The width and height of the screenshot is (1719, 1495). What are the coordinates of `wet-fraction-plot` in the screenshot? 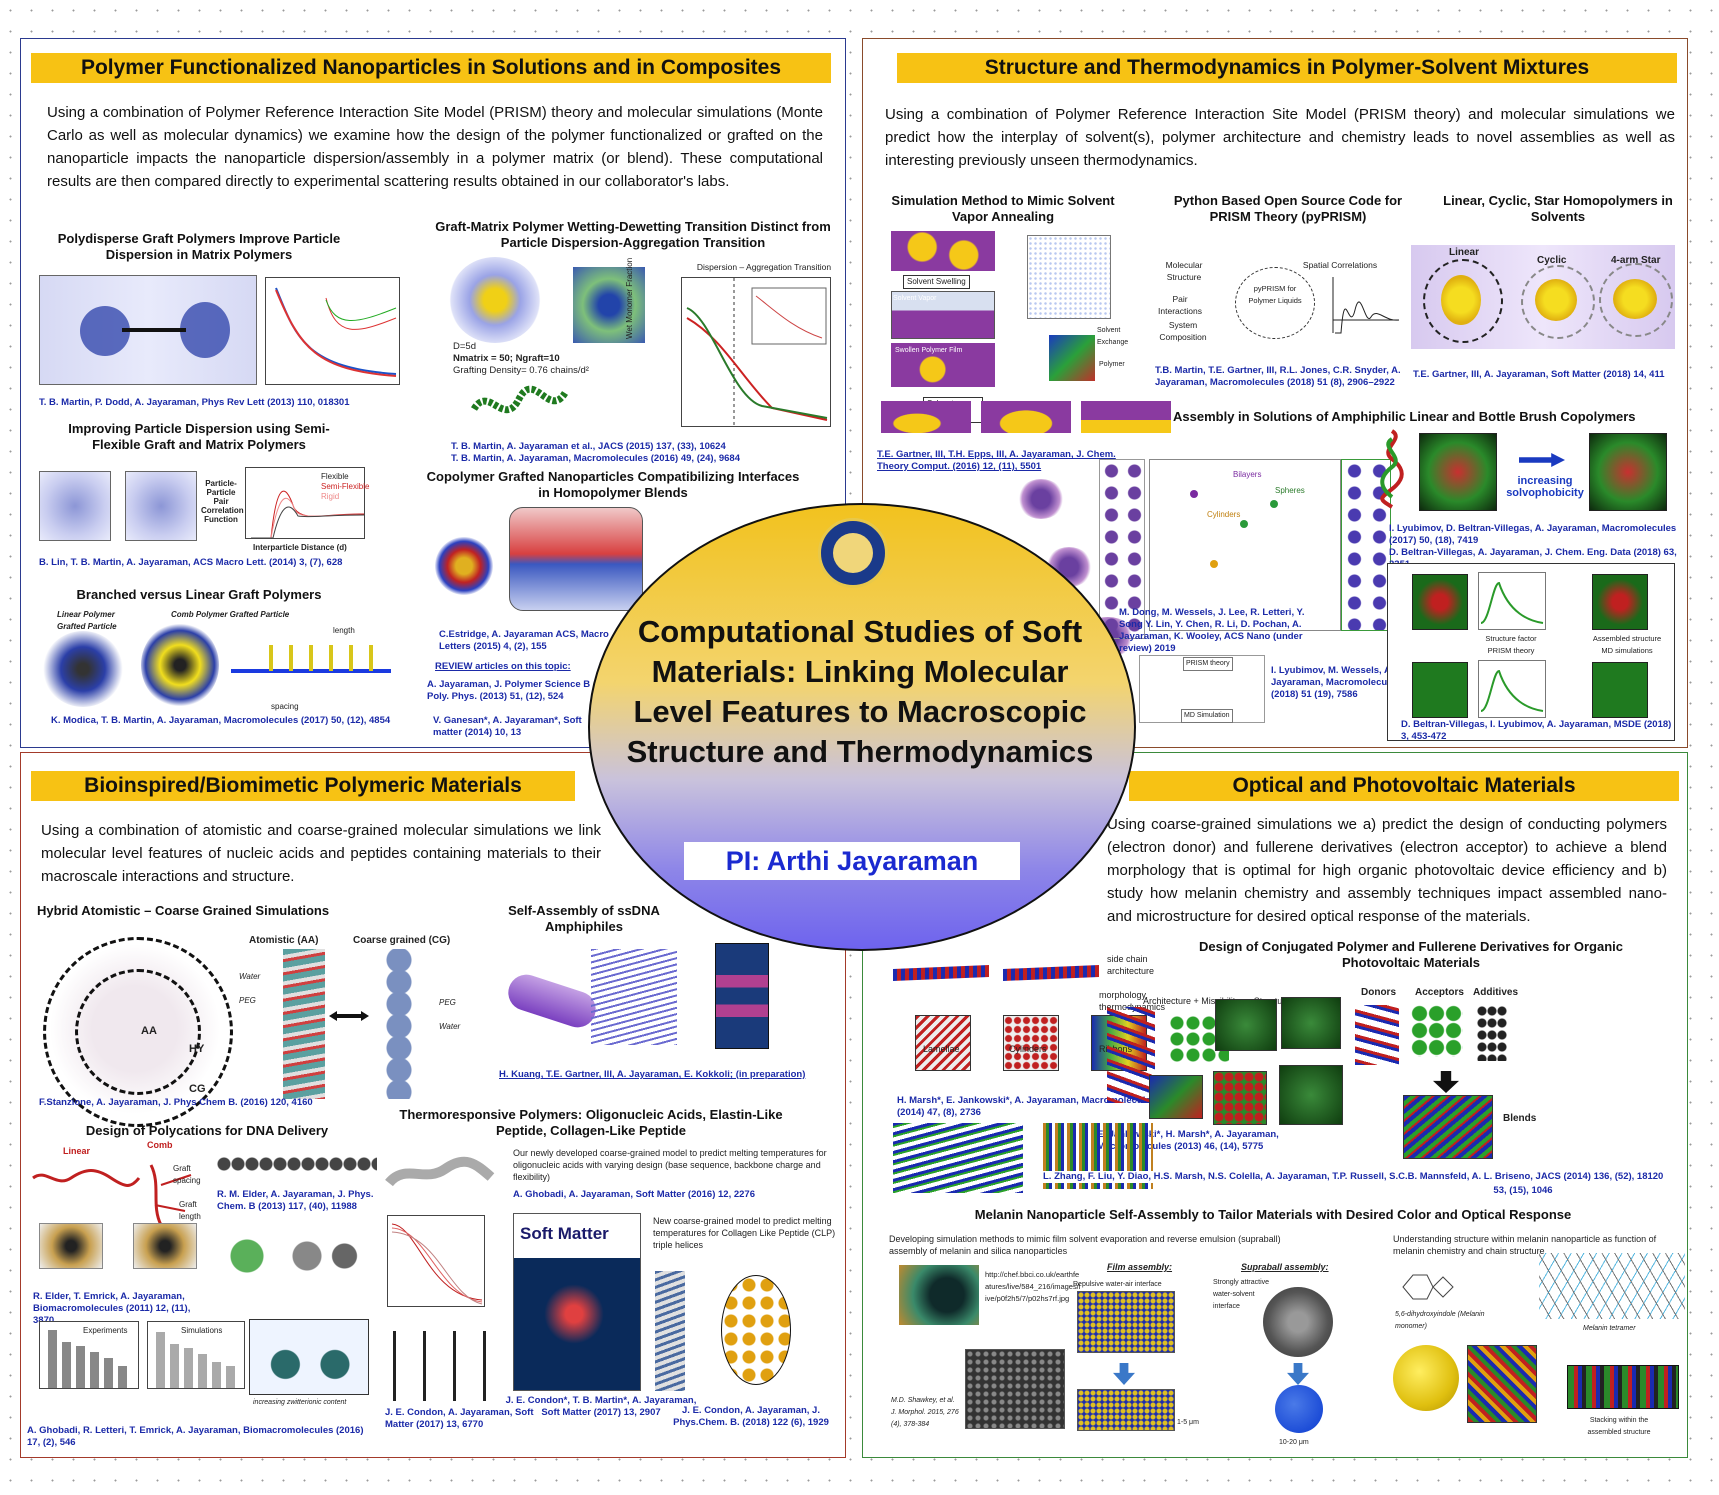 It's located at (756, 352).